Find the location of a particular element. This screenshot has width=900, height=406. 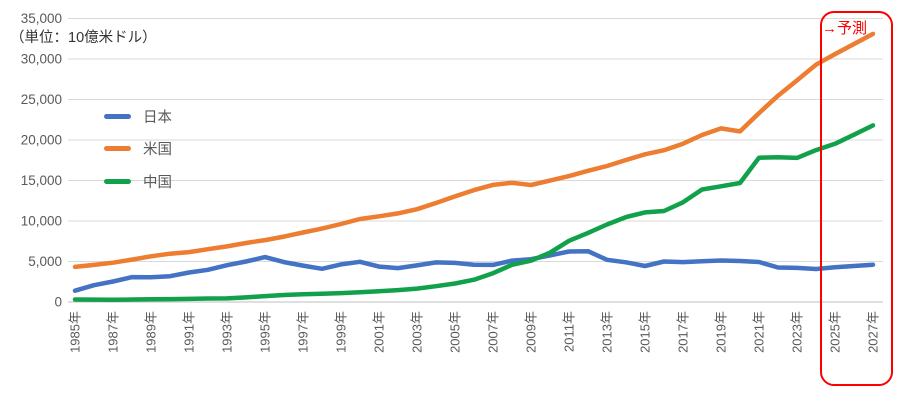

x-tick-label: 1997年 is located at coordinates (303, 332).